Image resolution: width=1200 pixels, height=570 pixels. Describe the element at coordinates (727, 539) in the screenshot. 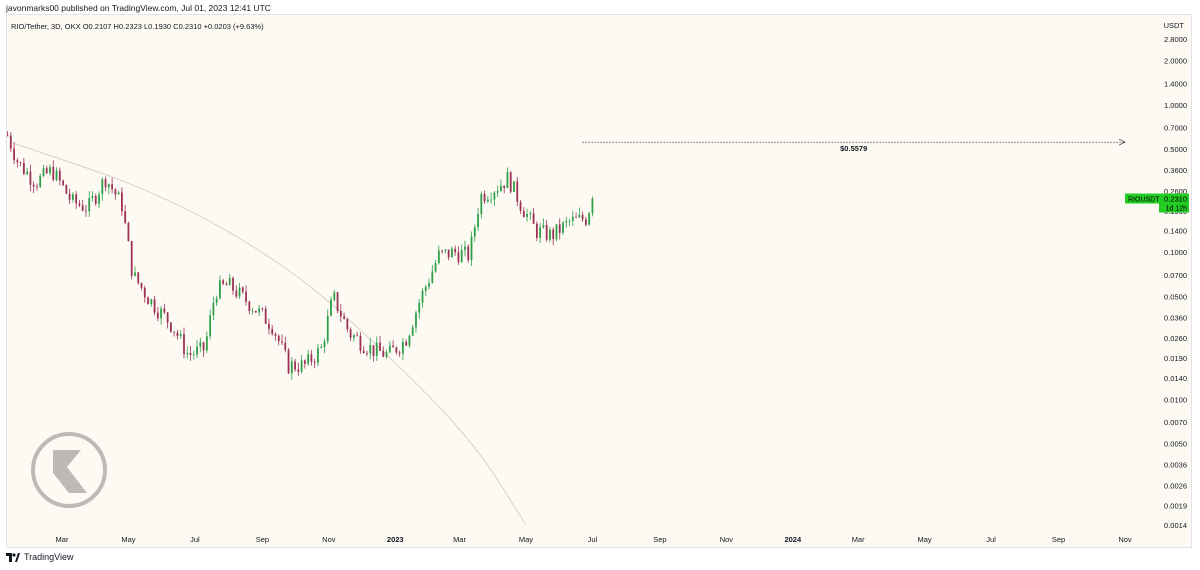

I see `x-tick-label: Nov` at that location.